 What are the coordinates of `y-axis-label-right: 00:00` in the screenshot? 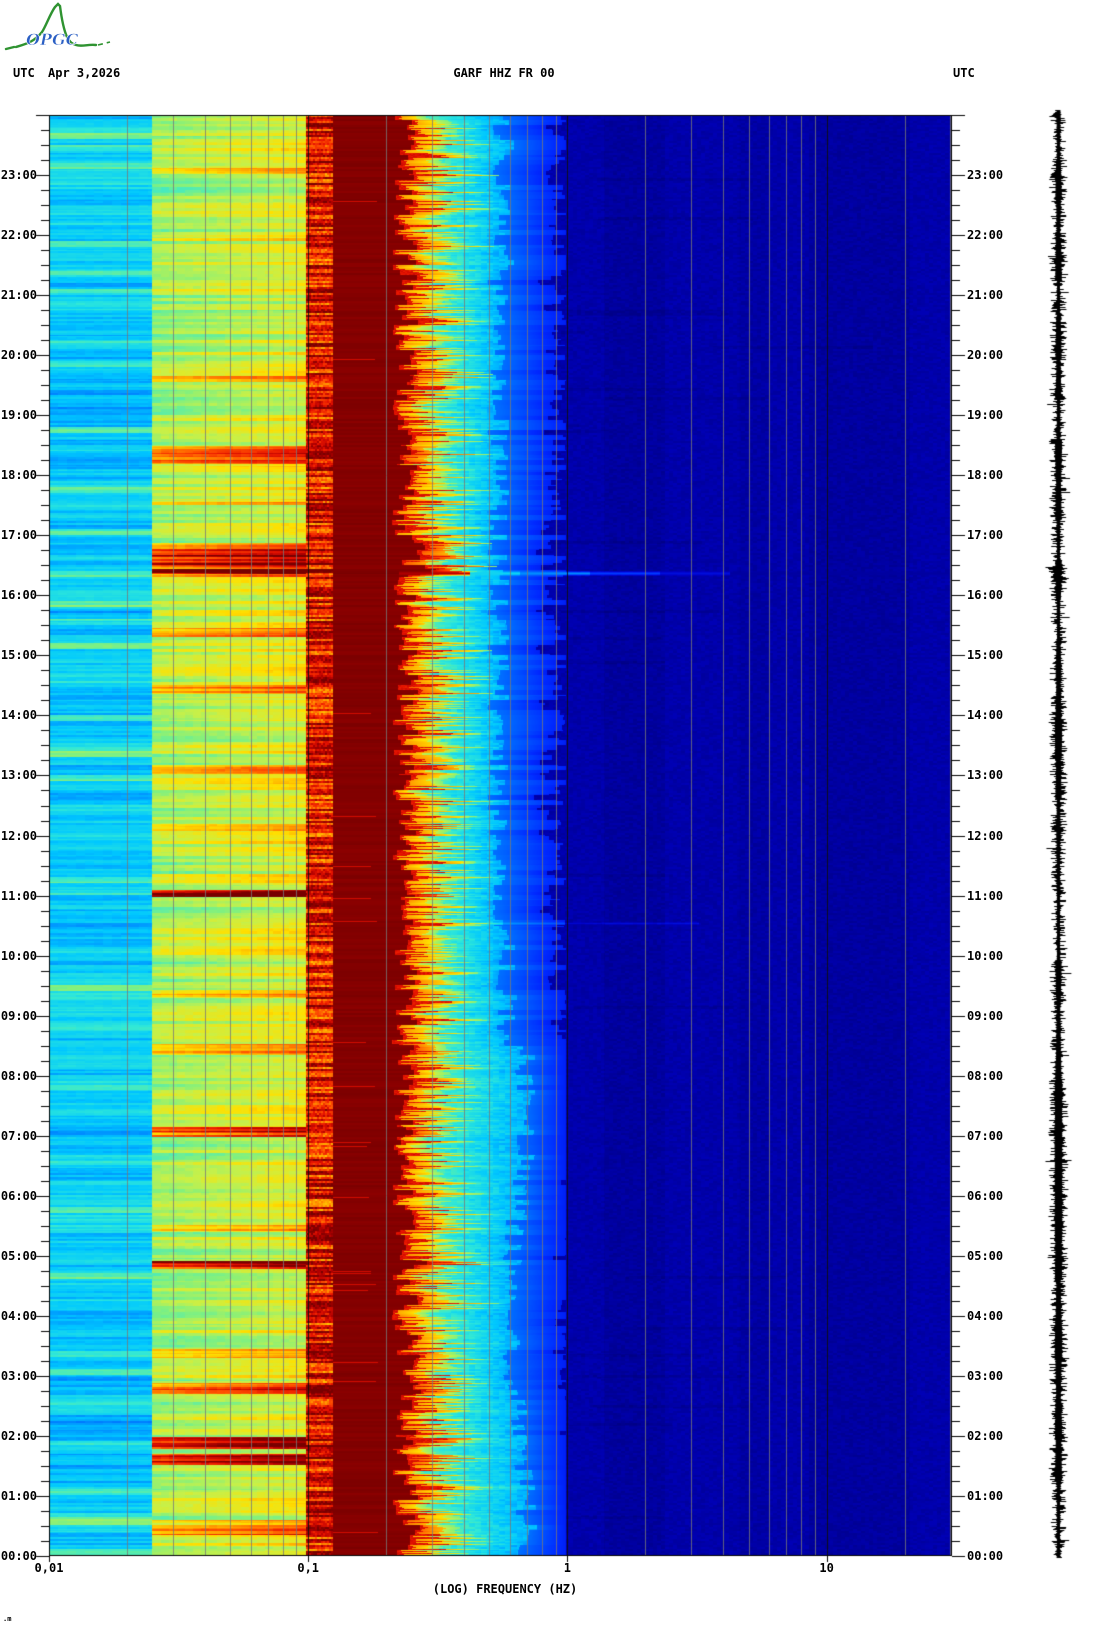 It's located at (985, 1556).